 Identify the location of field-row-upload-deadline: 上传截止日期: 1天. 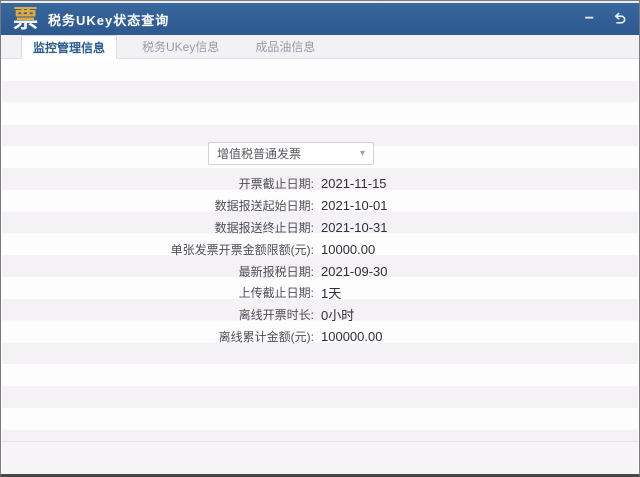
(320, 293).